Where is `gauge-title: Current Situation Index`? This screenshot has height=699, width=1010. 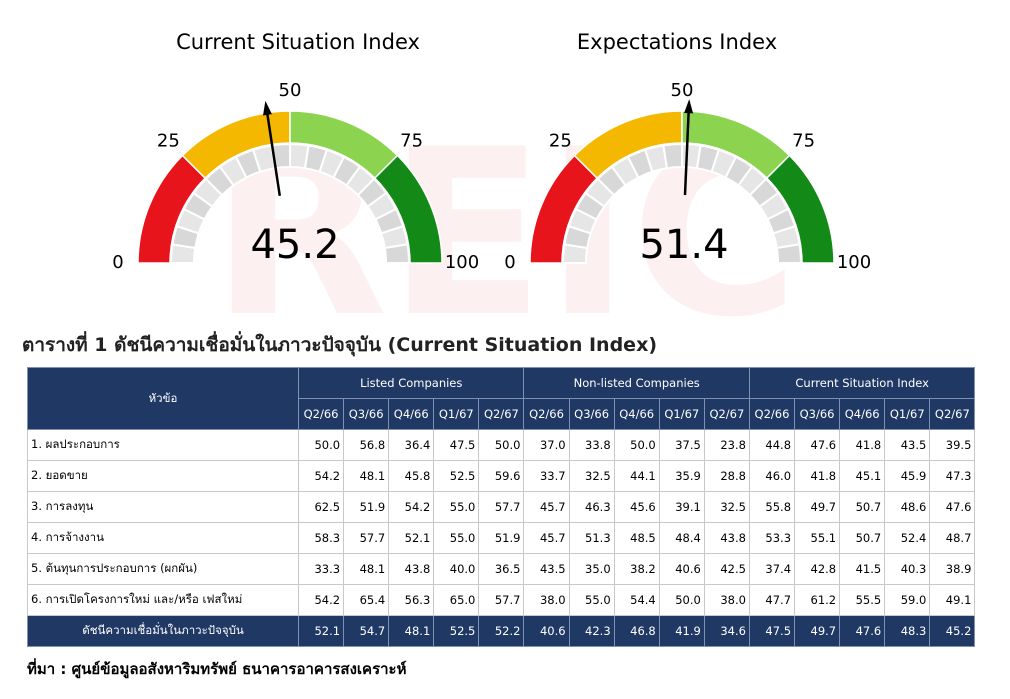 gauge-title: Current Situation Index is located at coordinates (298, 42).